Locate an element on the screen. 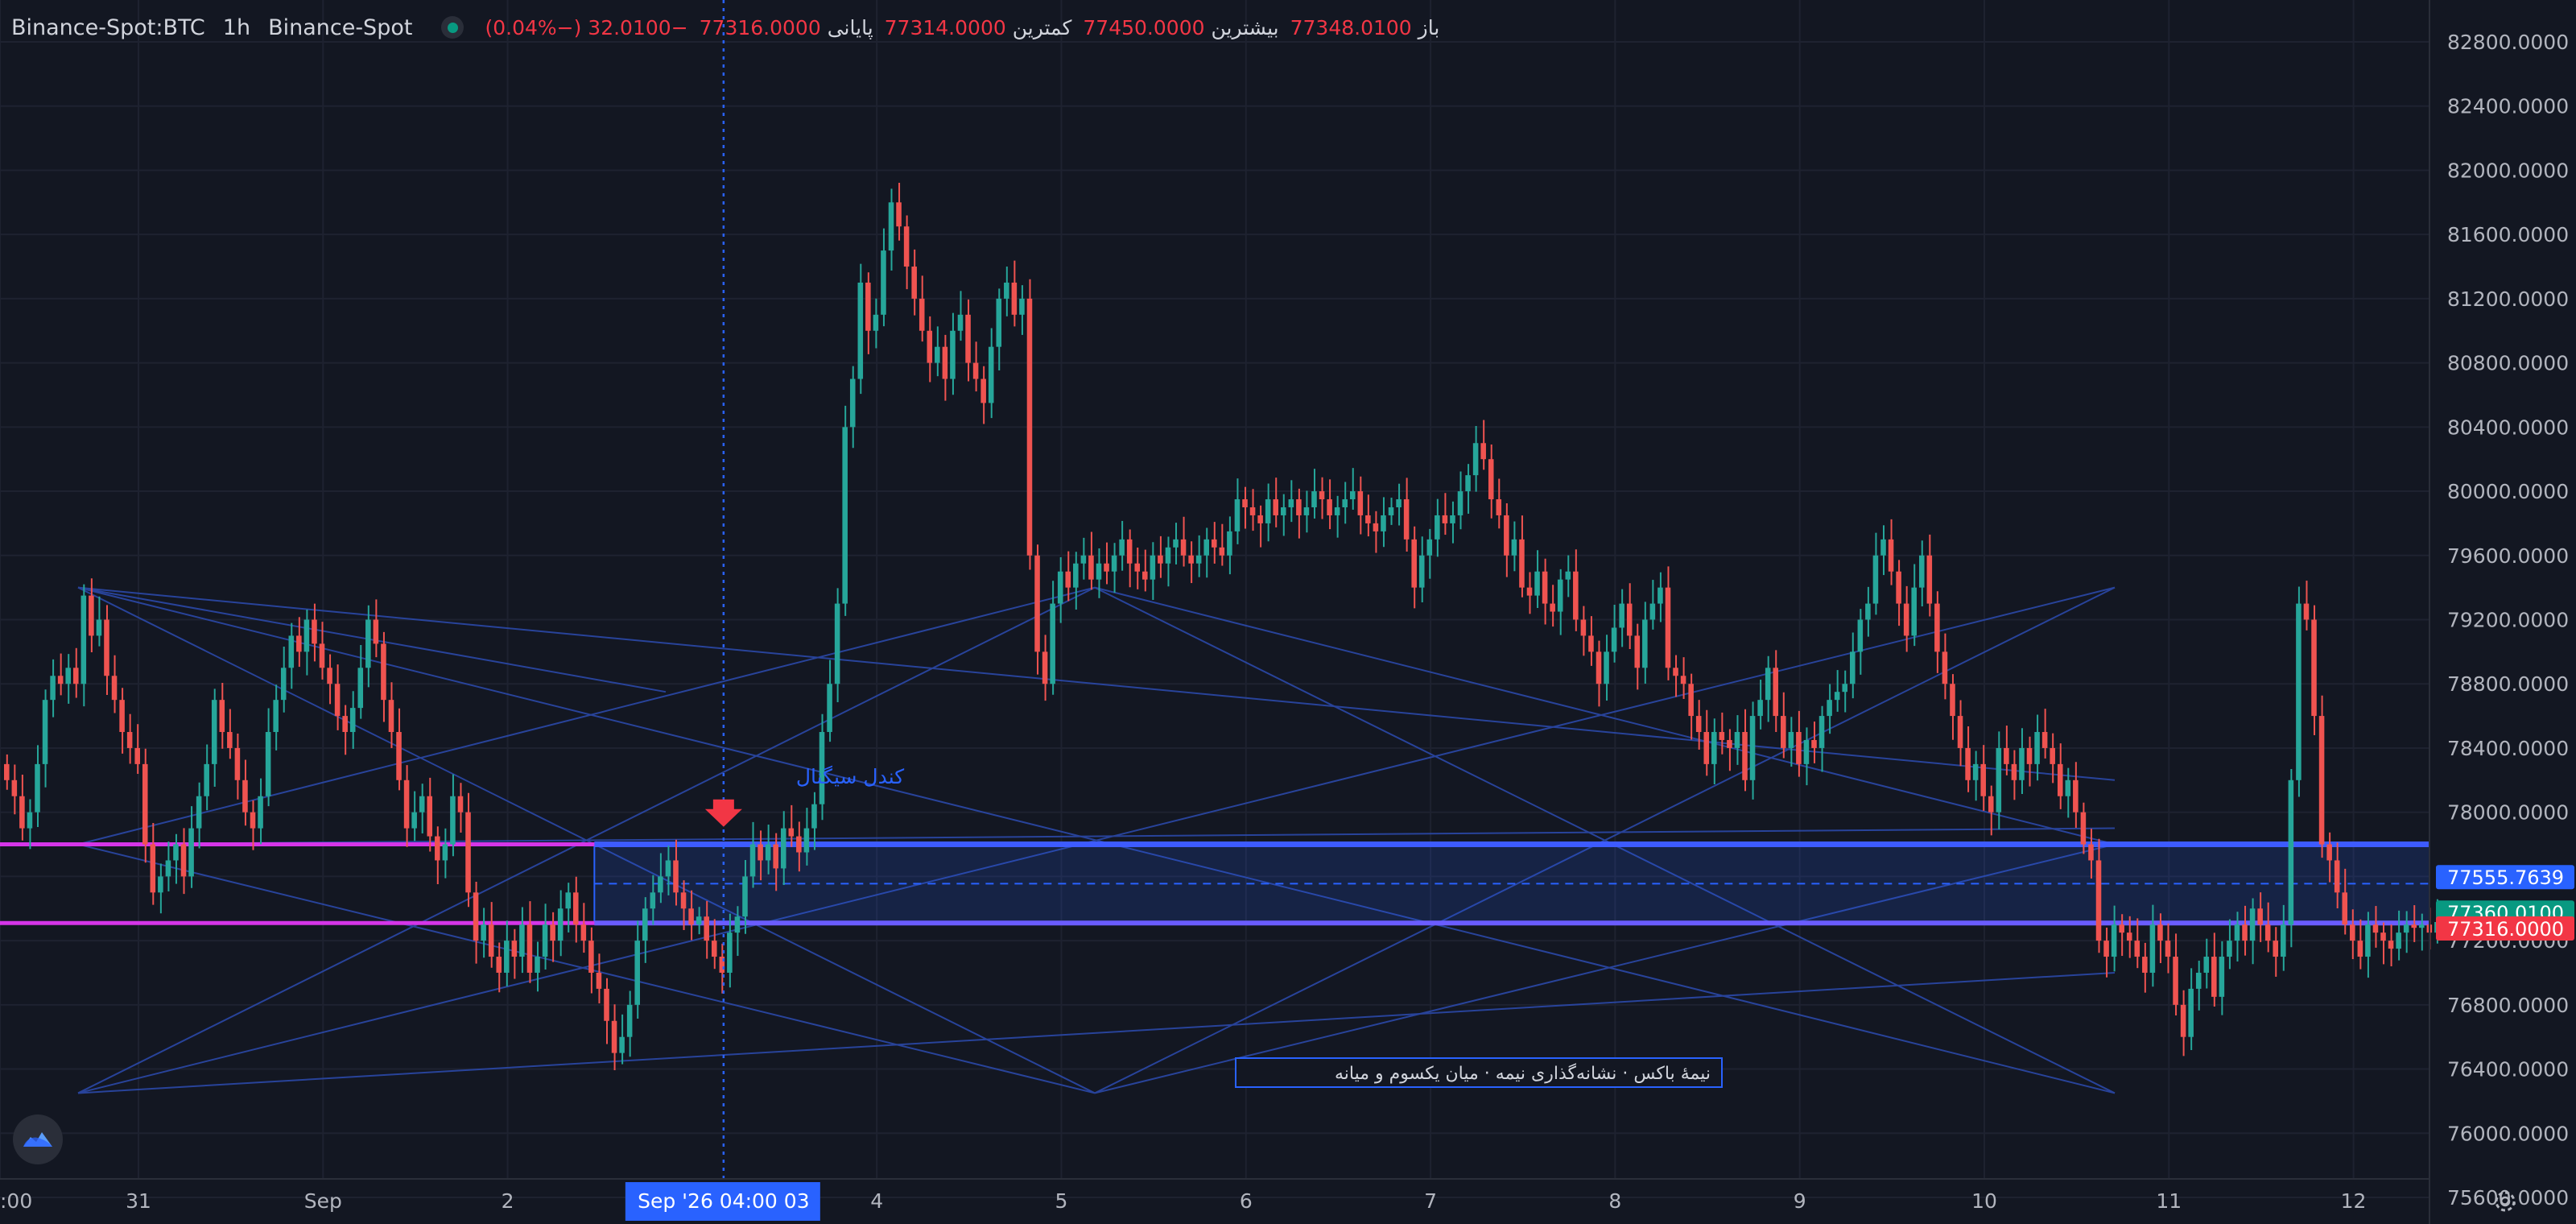 The height and width of the screenshot is (1224, 2576). tradingview-logo-icon is located at coordinates (38, 1139).